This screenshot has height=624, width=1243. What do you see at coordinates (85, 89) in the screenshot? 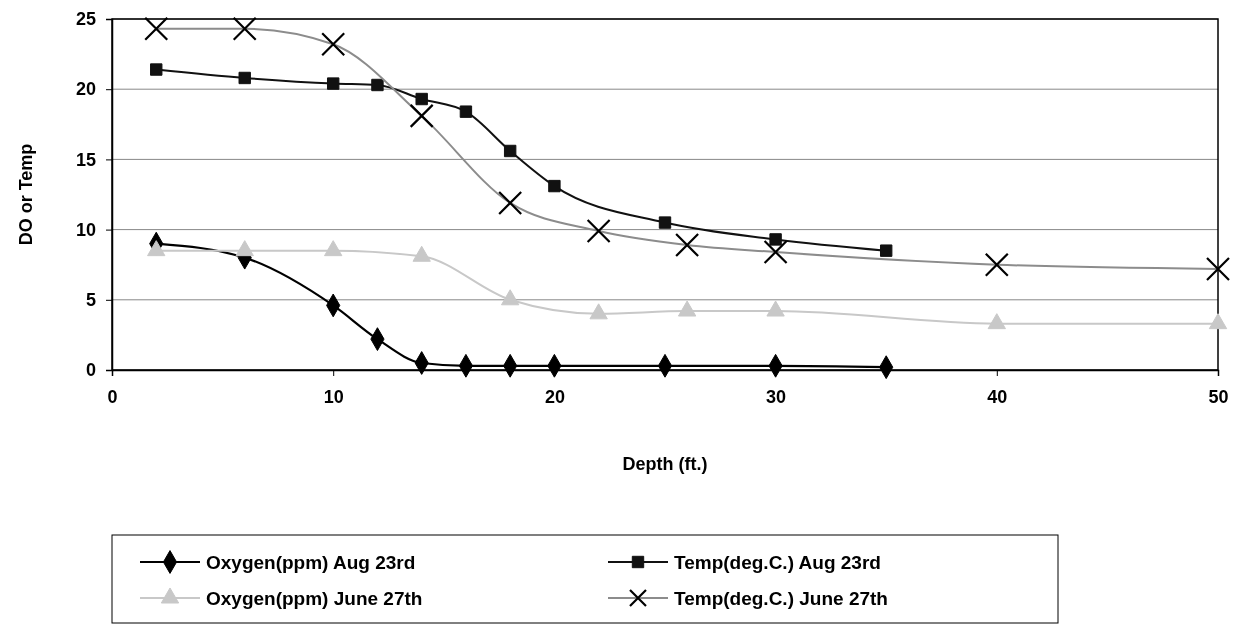
I see `y-tick-label: 20` at bounding box center [85, 89].